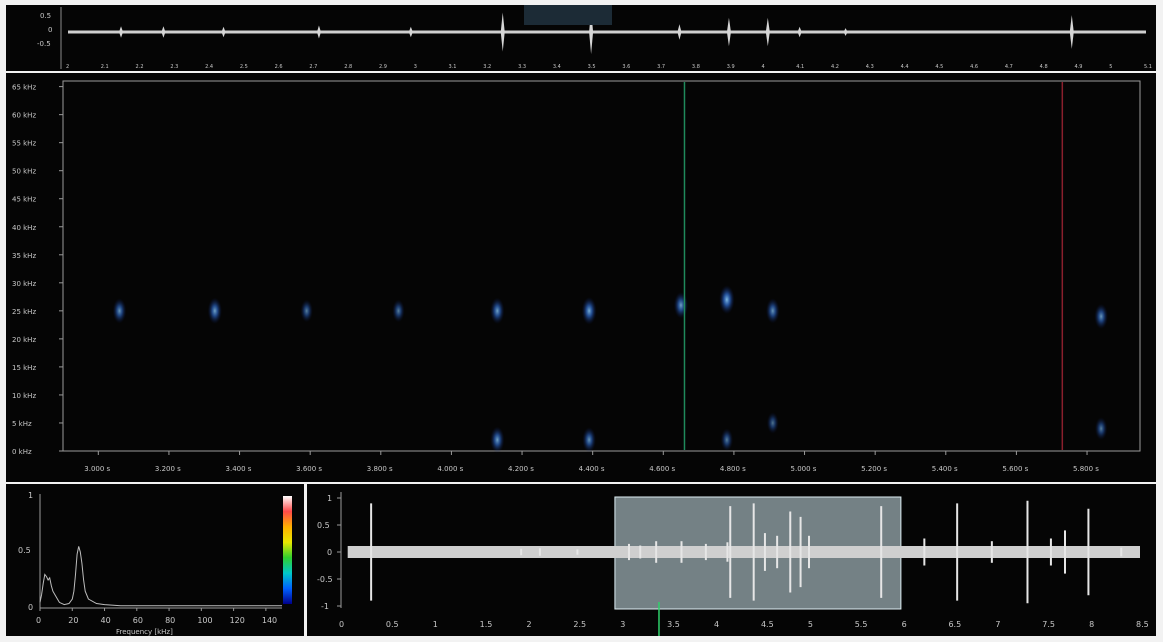  Describe the element at coordinates (1048, 624) in the screenshot. I see `overview-xtick: 7.5` at that location.